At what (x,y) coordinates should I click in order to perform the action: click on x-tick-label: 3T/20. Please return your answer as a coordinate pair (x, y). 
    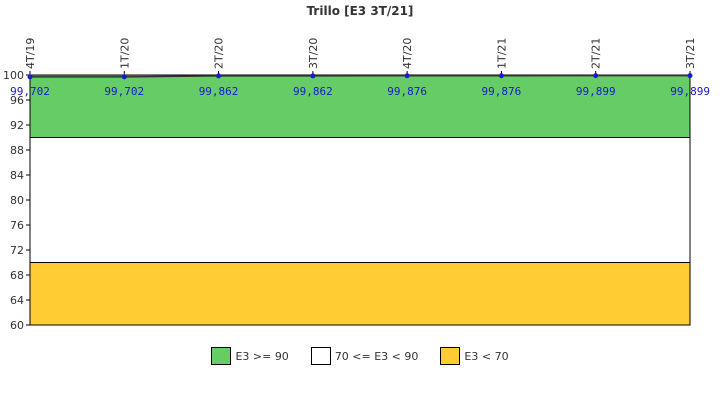
    Looking at the image, I should click on (313, 53).